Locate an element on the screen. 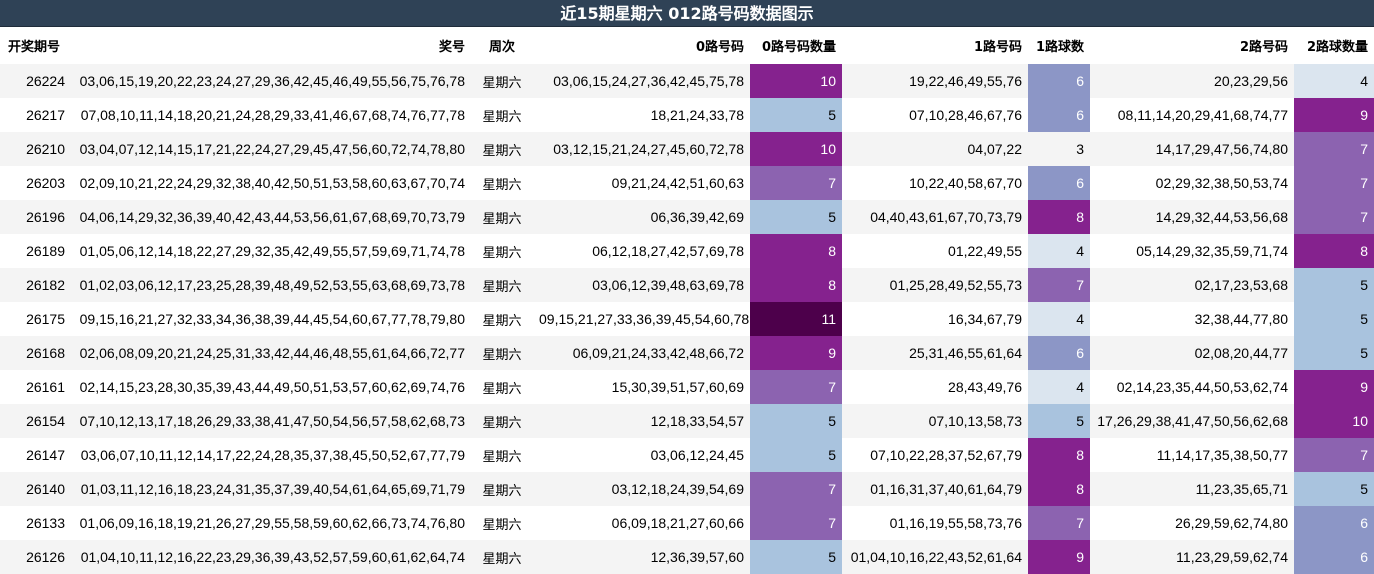  route0-count-cell: 11 is located at coordinates (796, 319).